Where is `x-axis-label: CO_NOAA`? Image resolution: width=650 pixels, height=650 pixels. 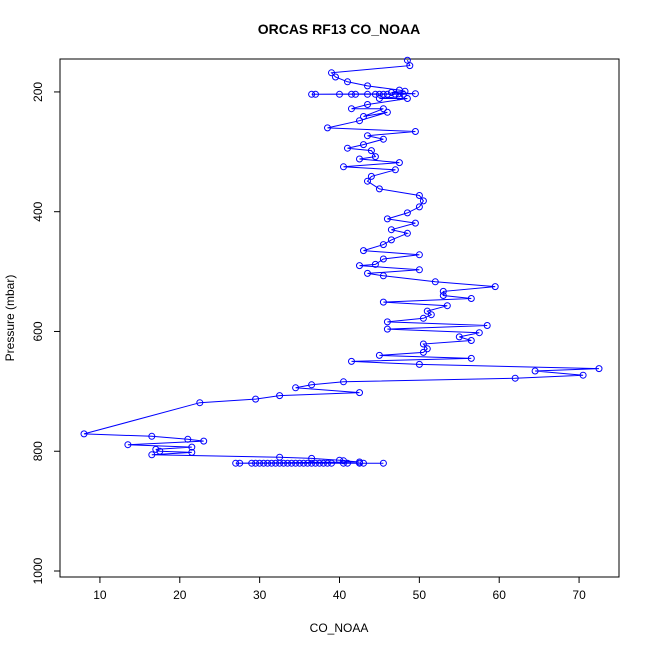 x-axis-label: CO_NOAA is located at coordinates (339, 628).